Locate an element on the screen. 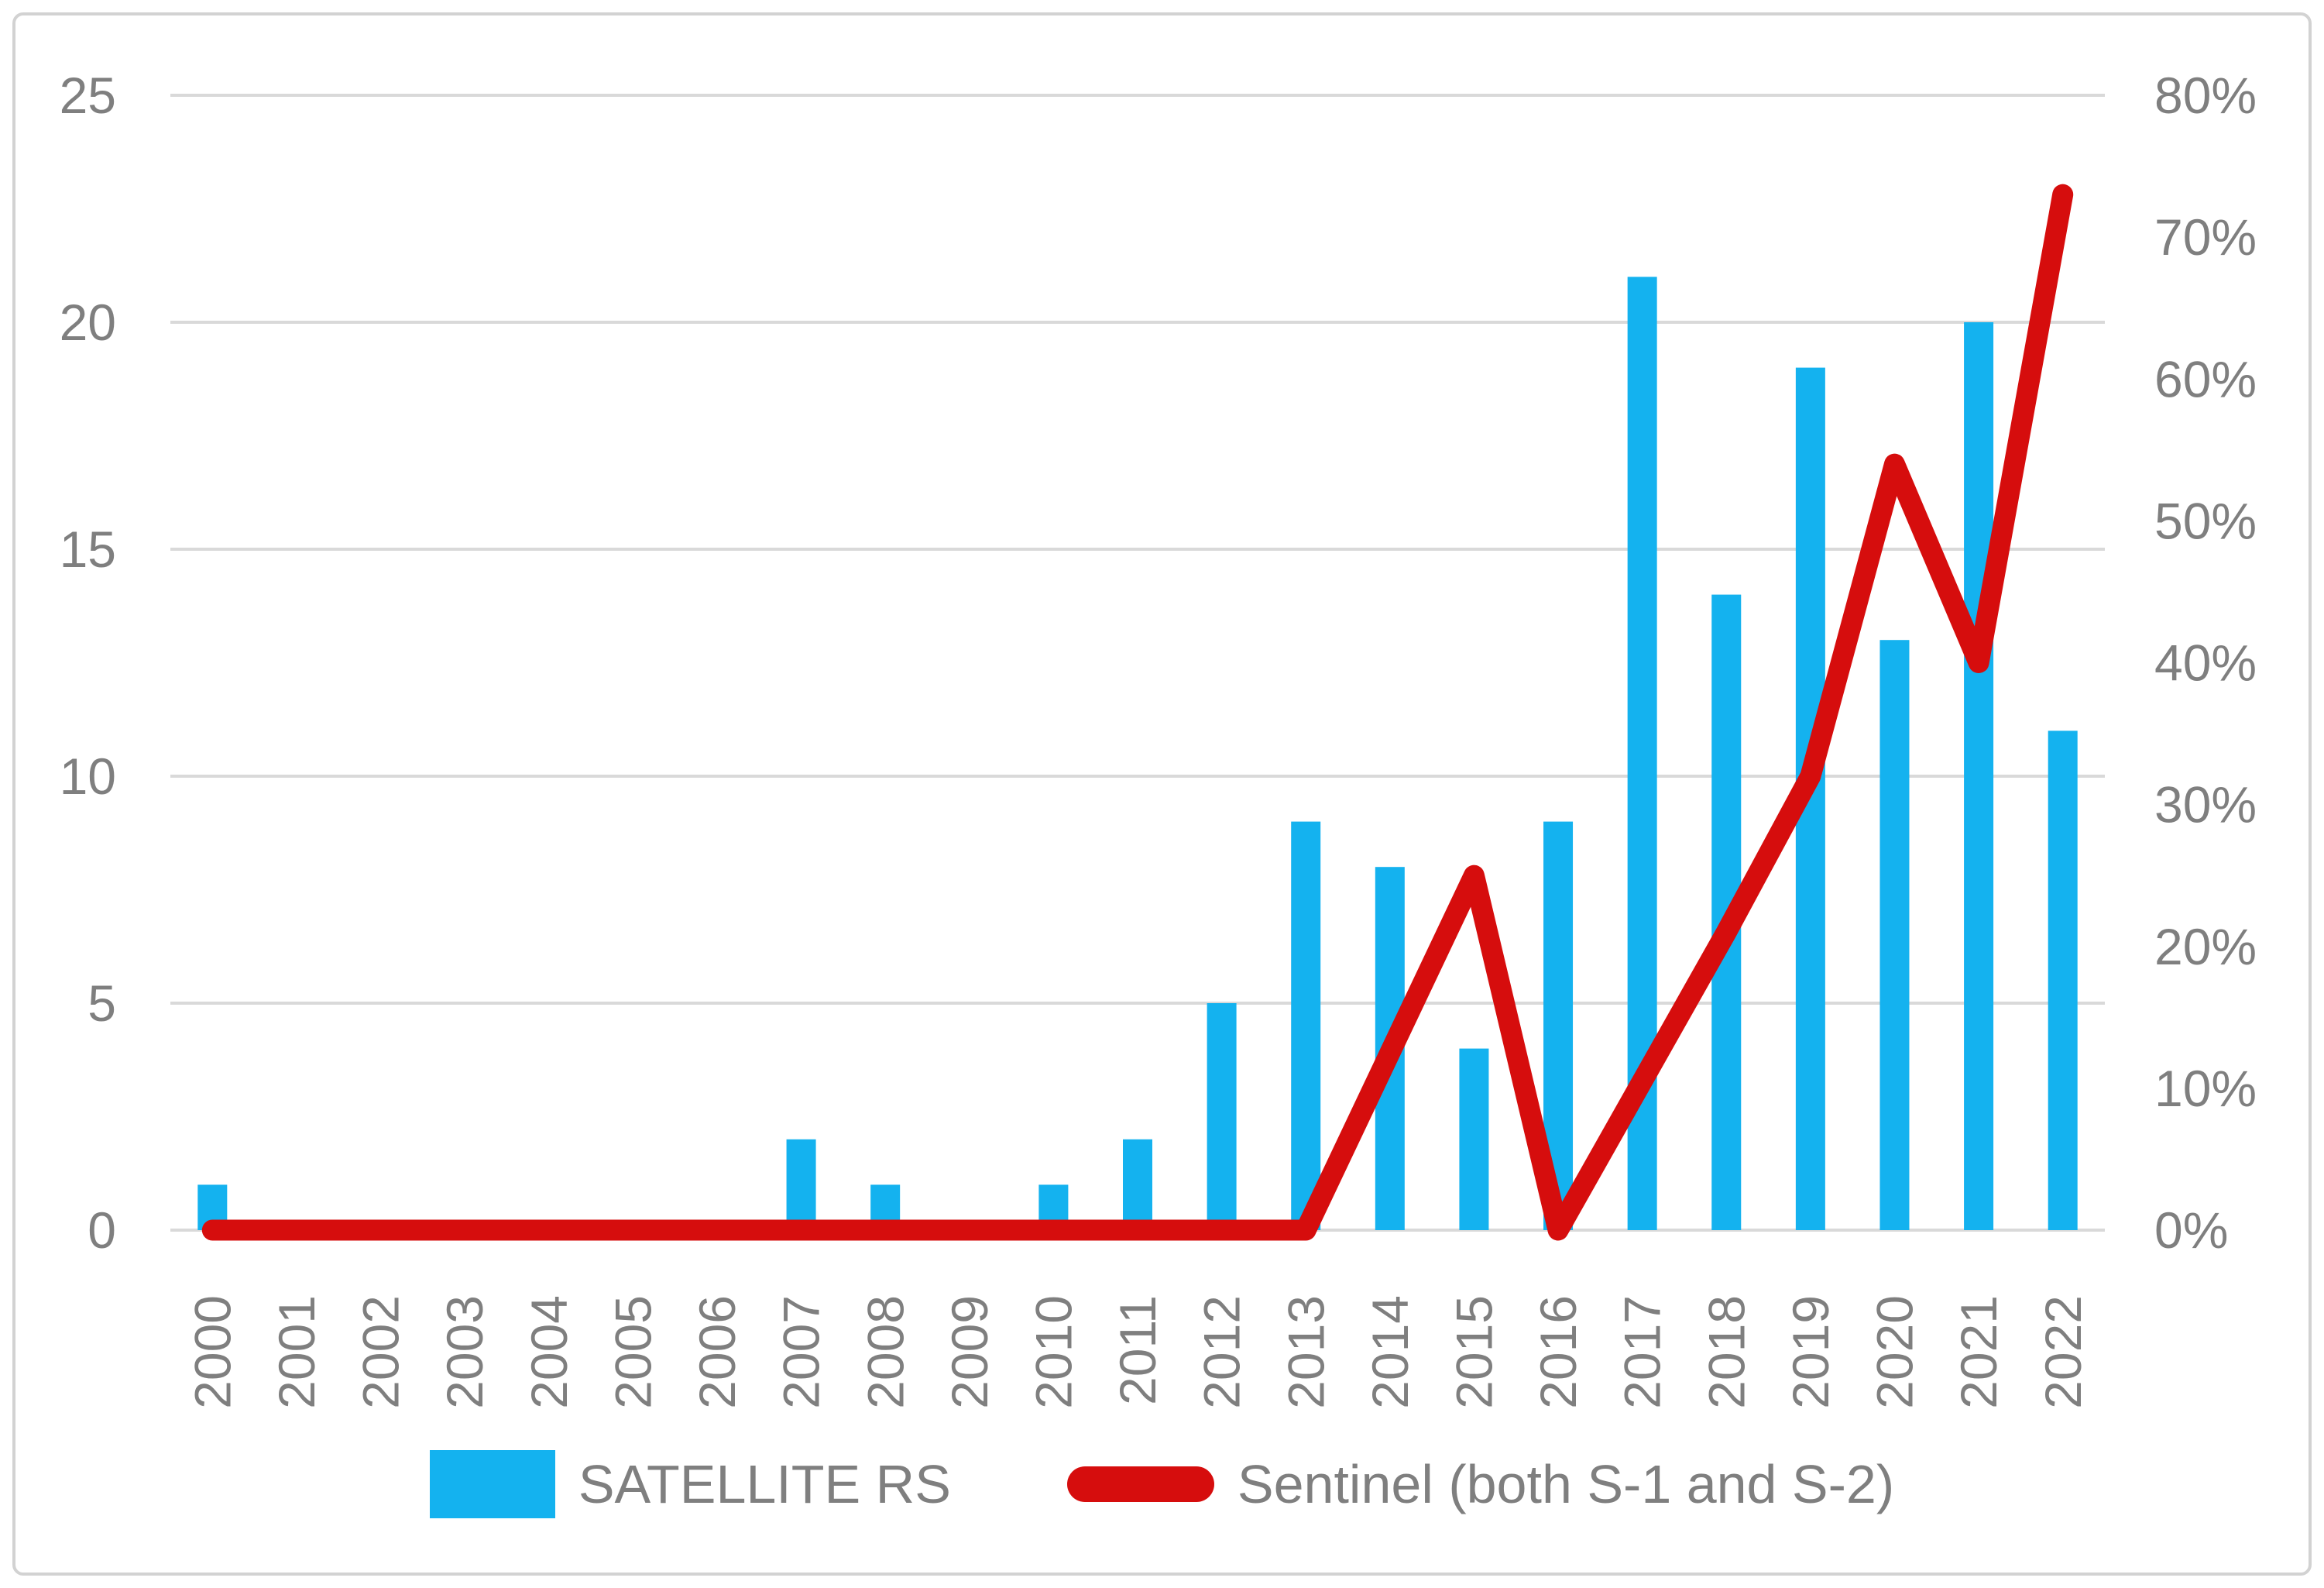 The height and width of the screenshot is (1588, 2324). x-axis-year-label: 2008 is located at coordinates (885, 1352).